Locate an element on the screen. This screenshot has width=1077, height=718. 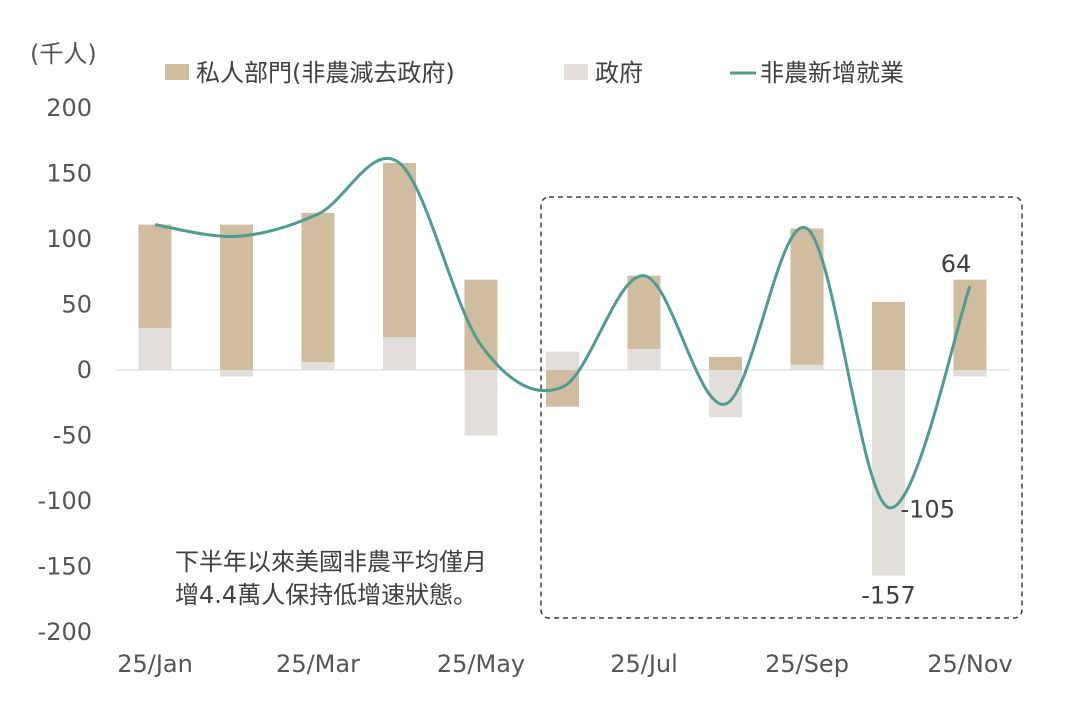
y-tick-label: -200 is located at coordinates (65, 632).